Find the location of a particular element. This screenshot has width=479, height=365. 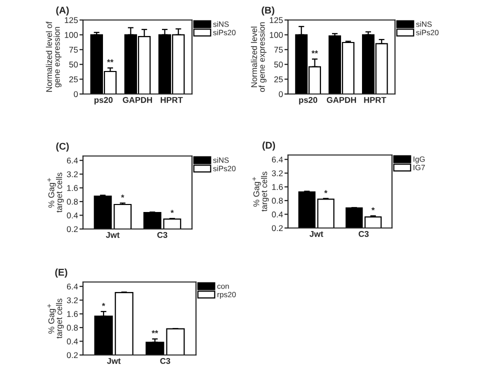

chart-title: (D) is located at coordinates (269, 146).